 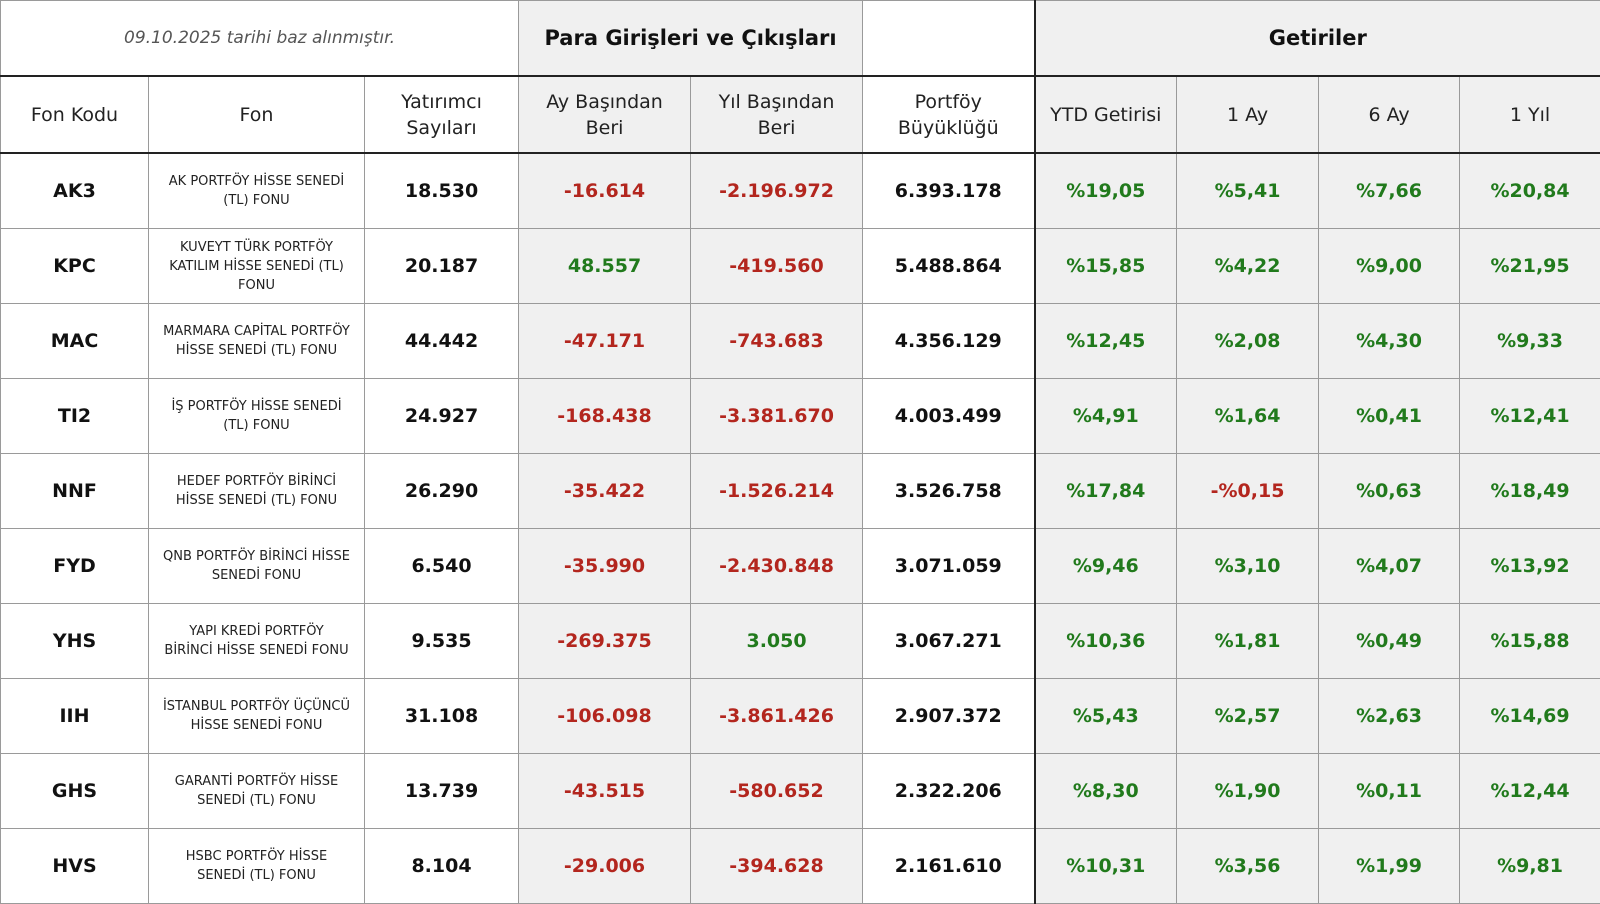 I want to click on investor-count: 44.442, so click(x=442, y=341).